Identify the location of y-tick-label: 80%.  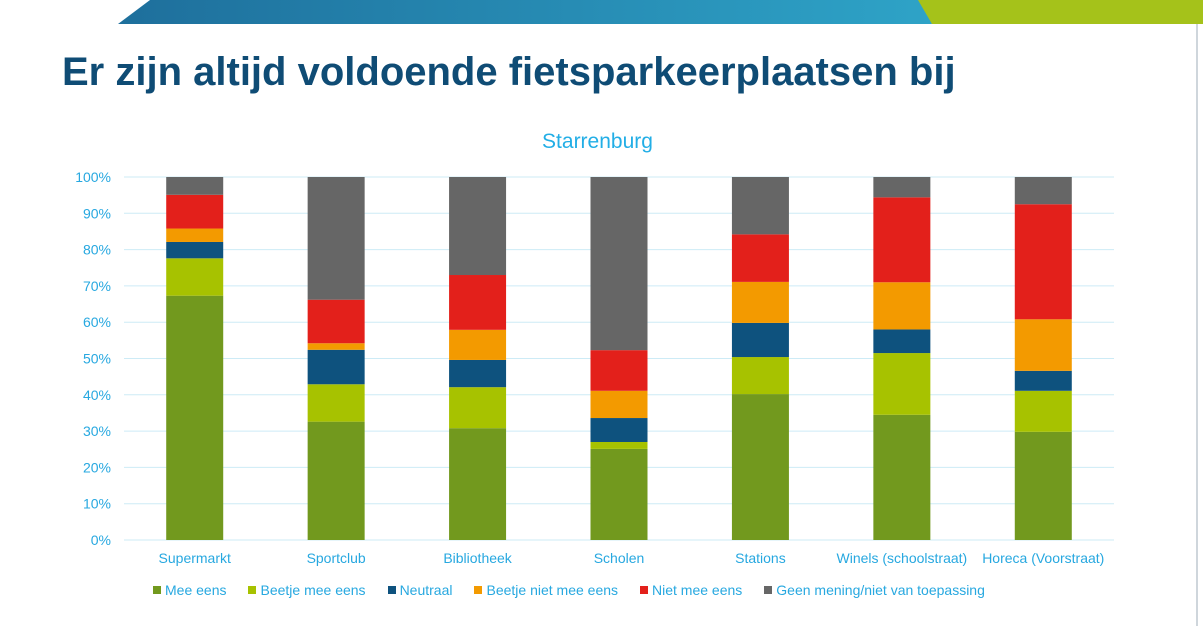
(97, 250).